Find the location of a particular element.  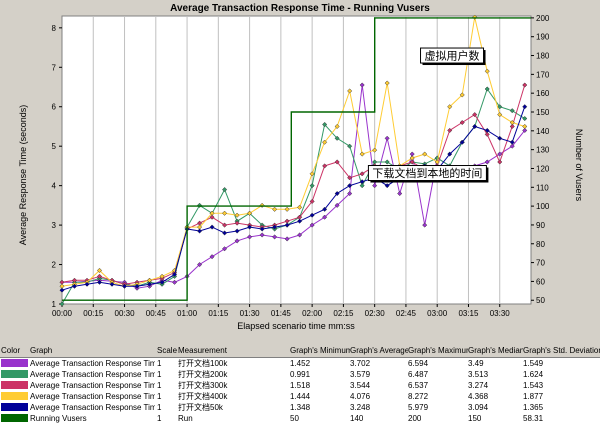

annotation-text: 虚拟用户数 is located at coordinates (452, 56).